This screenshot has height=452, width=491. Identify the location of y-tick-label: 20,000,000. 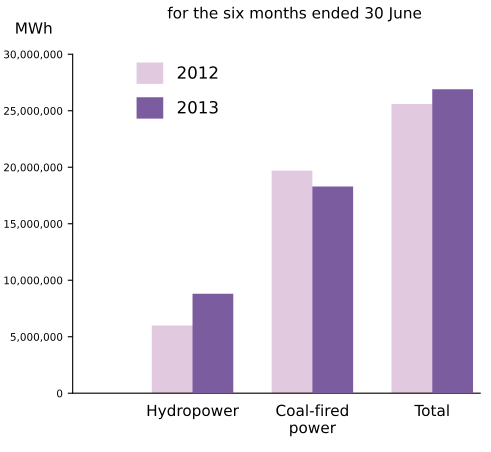
(33, 167).